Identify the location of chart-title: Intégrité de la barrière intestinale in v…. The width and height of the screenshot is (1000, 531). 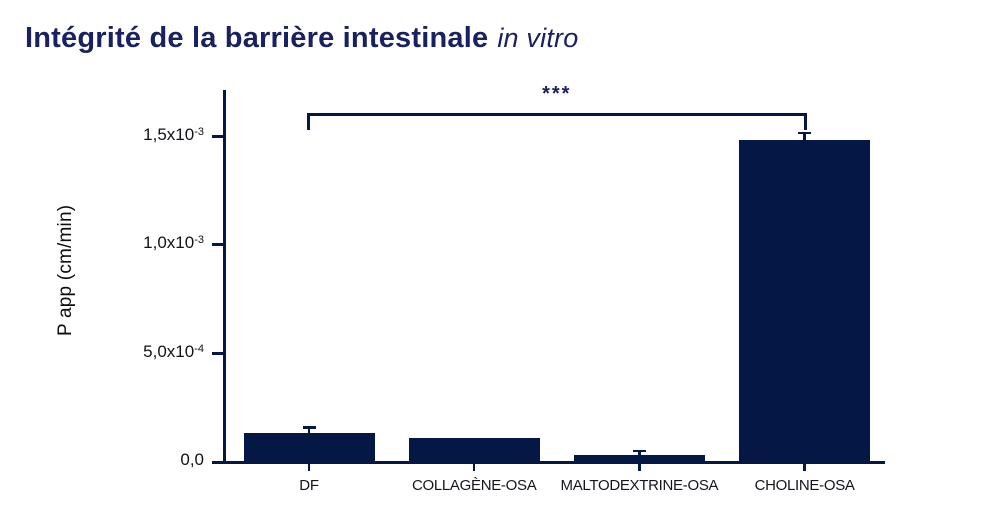
(301, 38).